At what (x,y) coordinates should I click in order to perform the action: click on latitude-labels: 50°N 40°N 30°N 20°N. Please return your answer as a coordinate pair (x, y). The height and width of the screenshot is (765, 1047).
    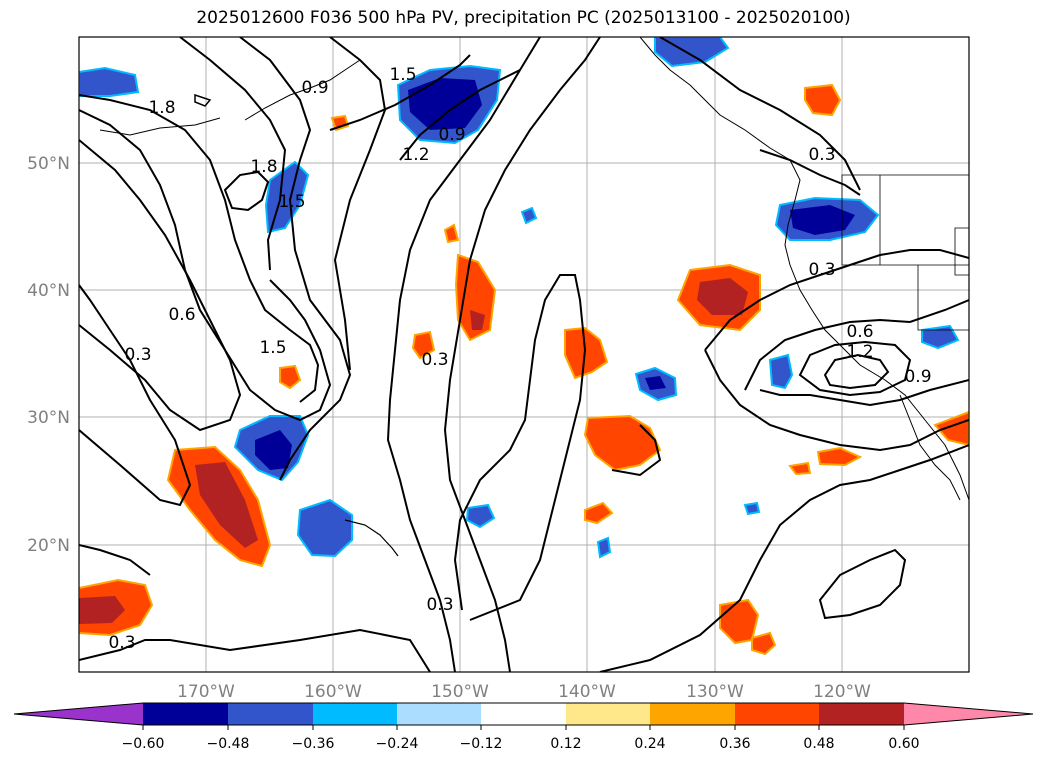
    Looking at the image, I should click on (48, 355).